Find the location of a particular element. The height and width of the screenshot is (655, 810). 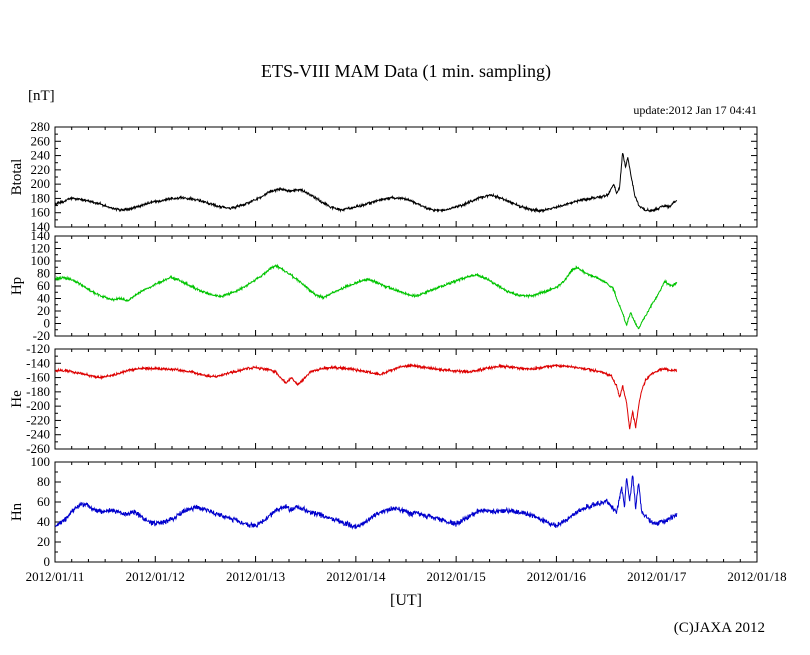

x-tick-label: 2012/01/11 is located at coordinates (55, 576).